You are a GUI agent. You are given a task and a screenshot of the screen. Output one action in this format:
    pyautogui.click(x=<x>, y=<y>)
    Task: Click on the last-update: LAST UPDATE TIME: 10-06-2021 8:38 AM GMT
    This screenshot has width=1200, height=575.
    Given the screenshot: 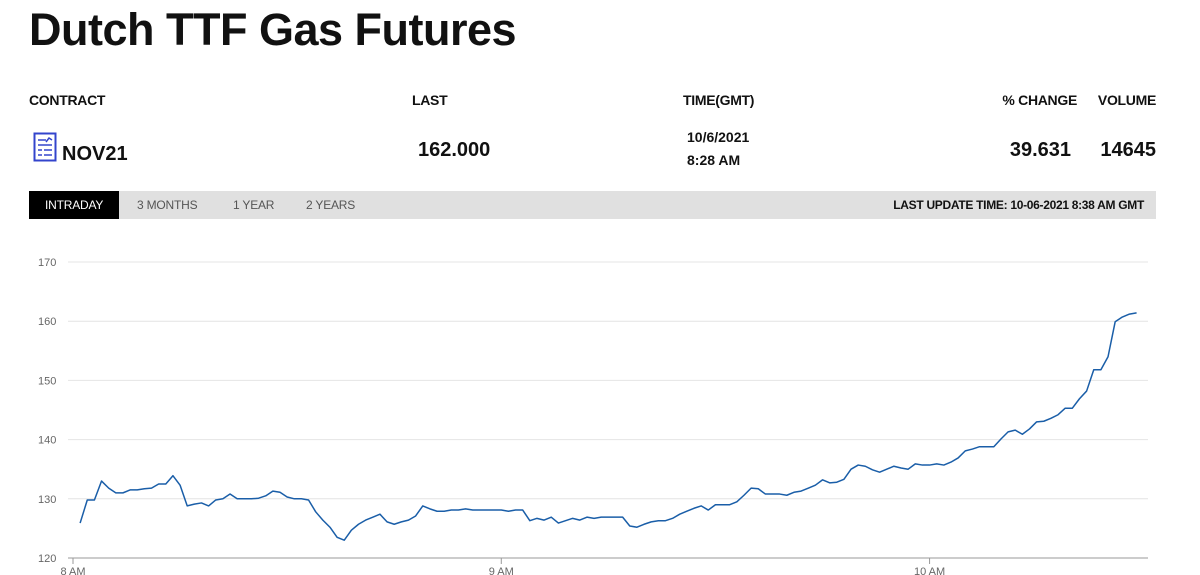 What is the action you would take?
    pyautogui.click(x=1018, y=205)
    